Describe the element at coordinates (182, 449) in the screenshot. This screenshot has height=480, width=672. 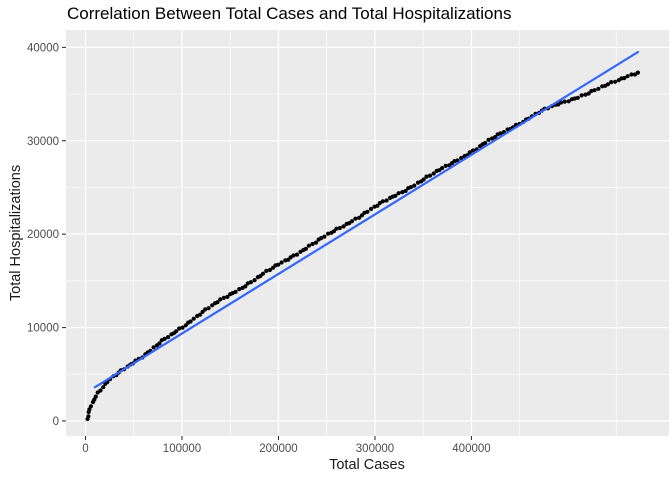
I see `x-tick-label: 100000` at that location.